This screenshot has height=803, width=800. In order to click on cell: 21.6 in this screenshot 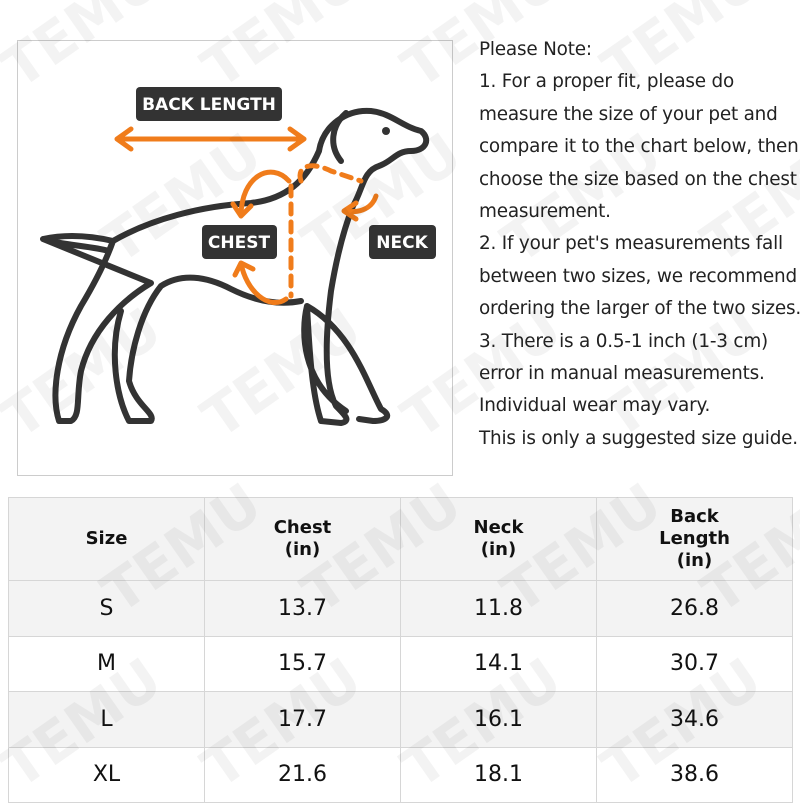, I will do `click(302, 774)`.